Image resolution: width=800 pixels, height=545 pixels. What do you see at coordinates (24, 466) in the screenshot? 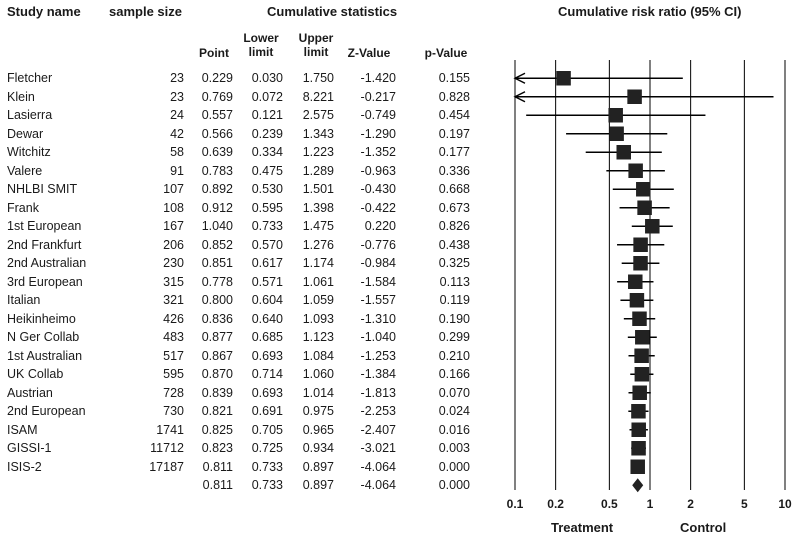
I see `study-name: ISIS-2` at bounding box center [24, 466].